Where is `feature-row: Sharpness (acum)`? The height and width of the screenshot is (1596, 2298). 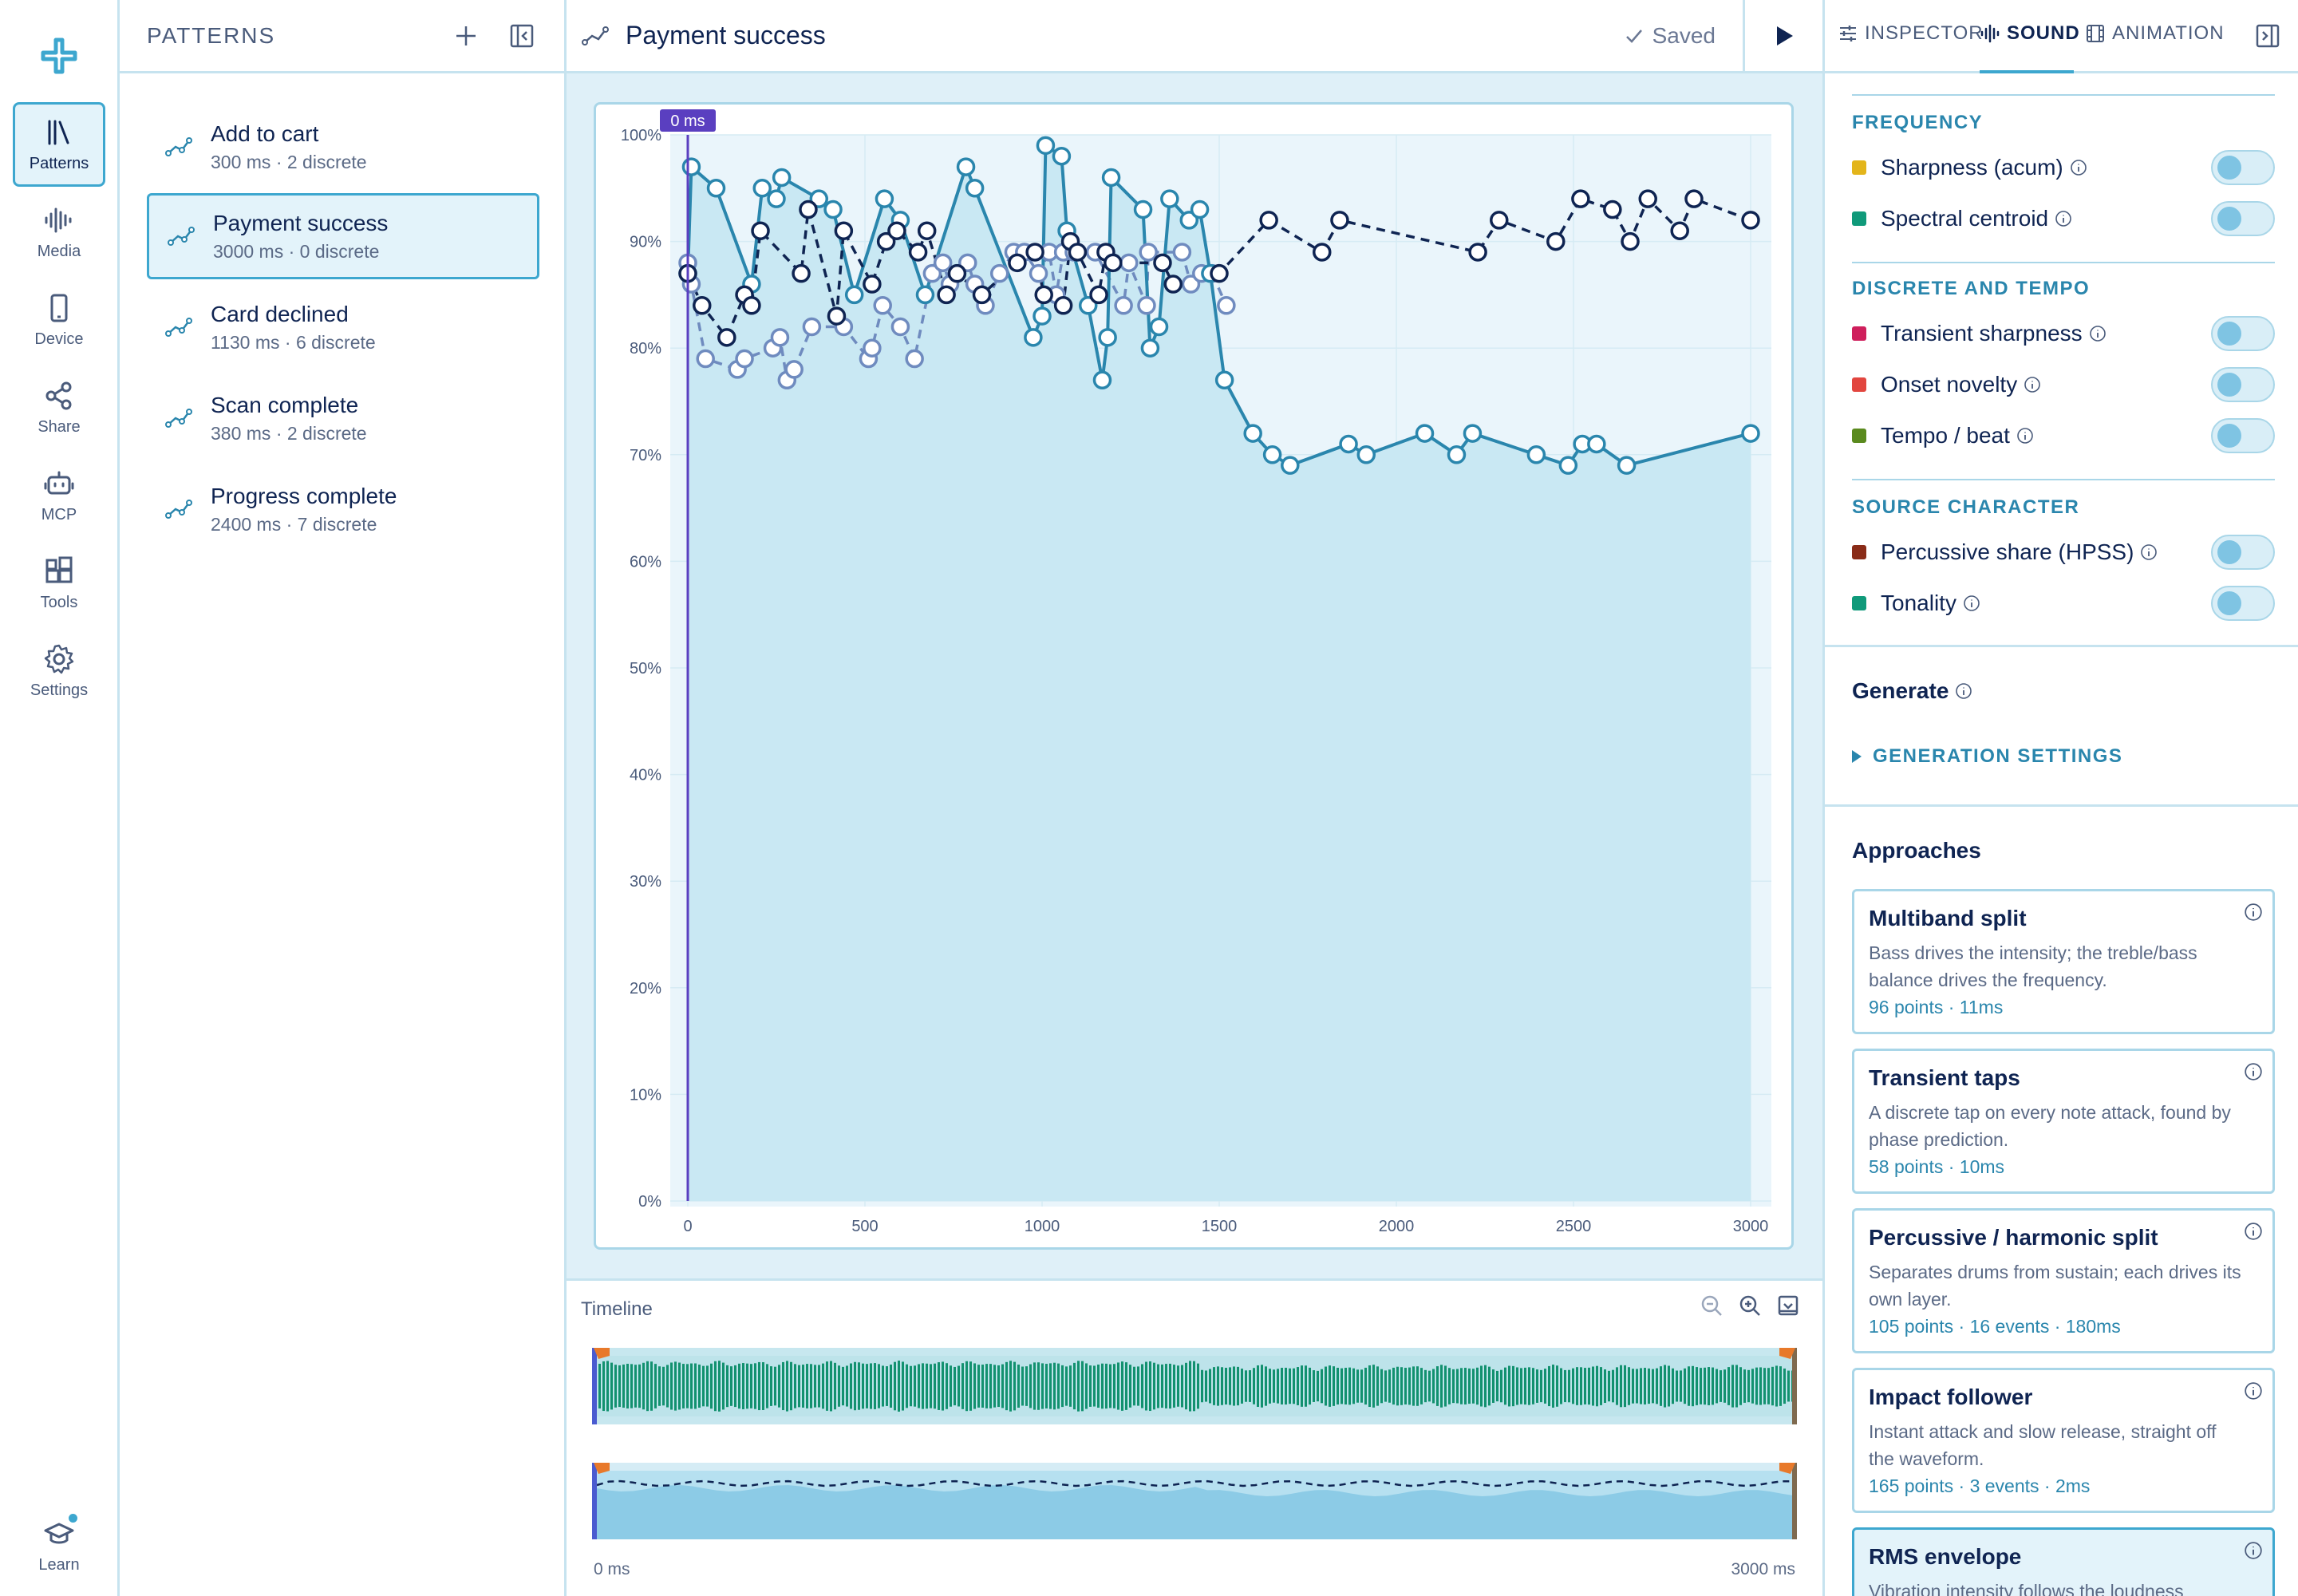 feature-row: Sharpness (acum) is located at coordinates (2064, 167).